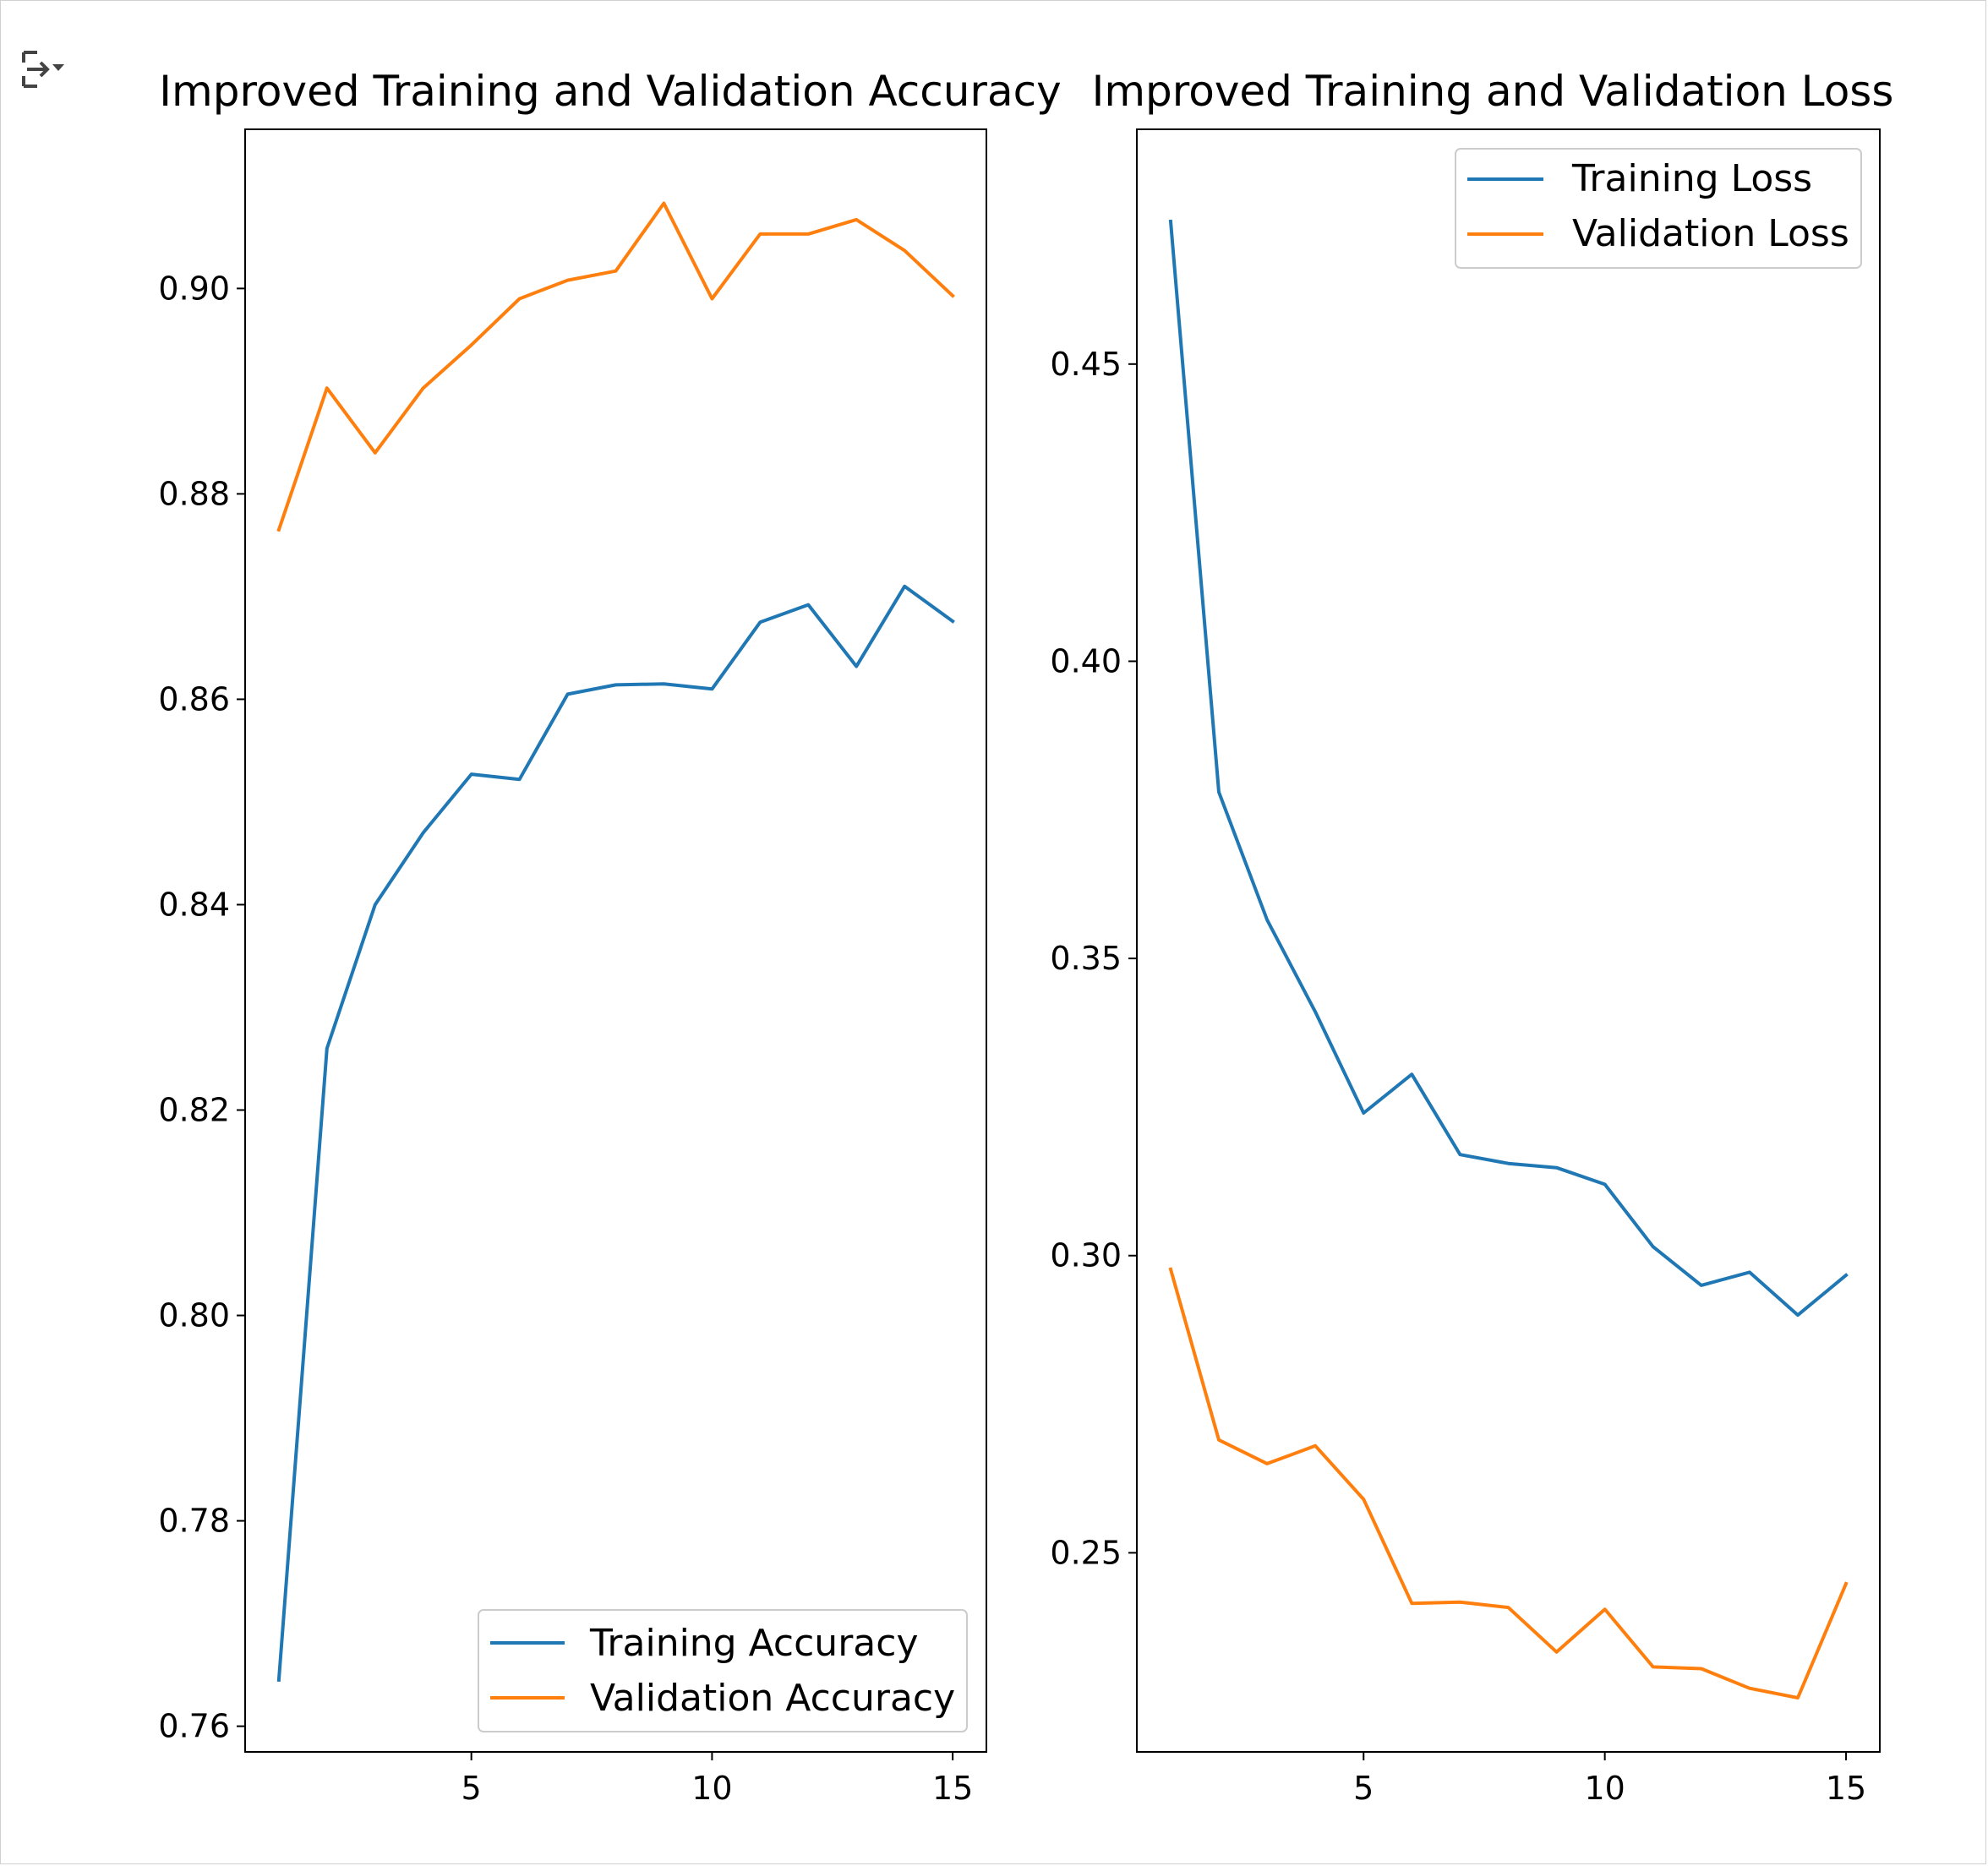 This screenshot has height=1866, width=1988. Describe the element at coordinates (1710, 234) in the screenshot. I see `loss-legend-label-validation: Validation Loss` at that location.